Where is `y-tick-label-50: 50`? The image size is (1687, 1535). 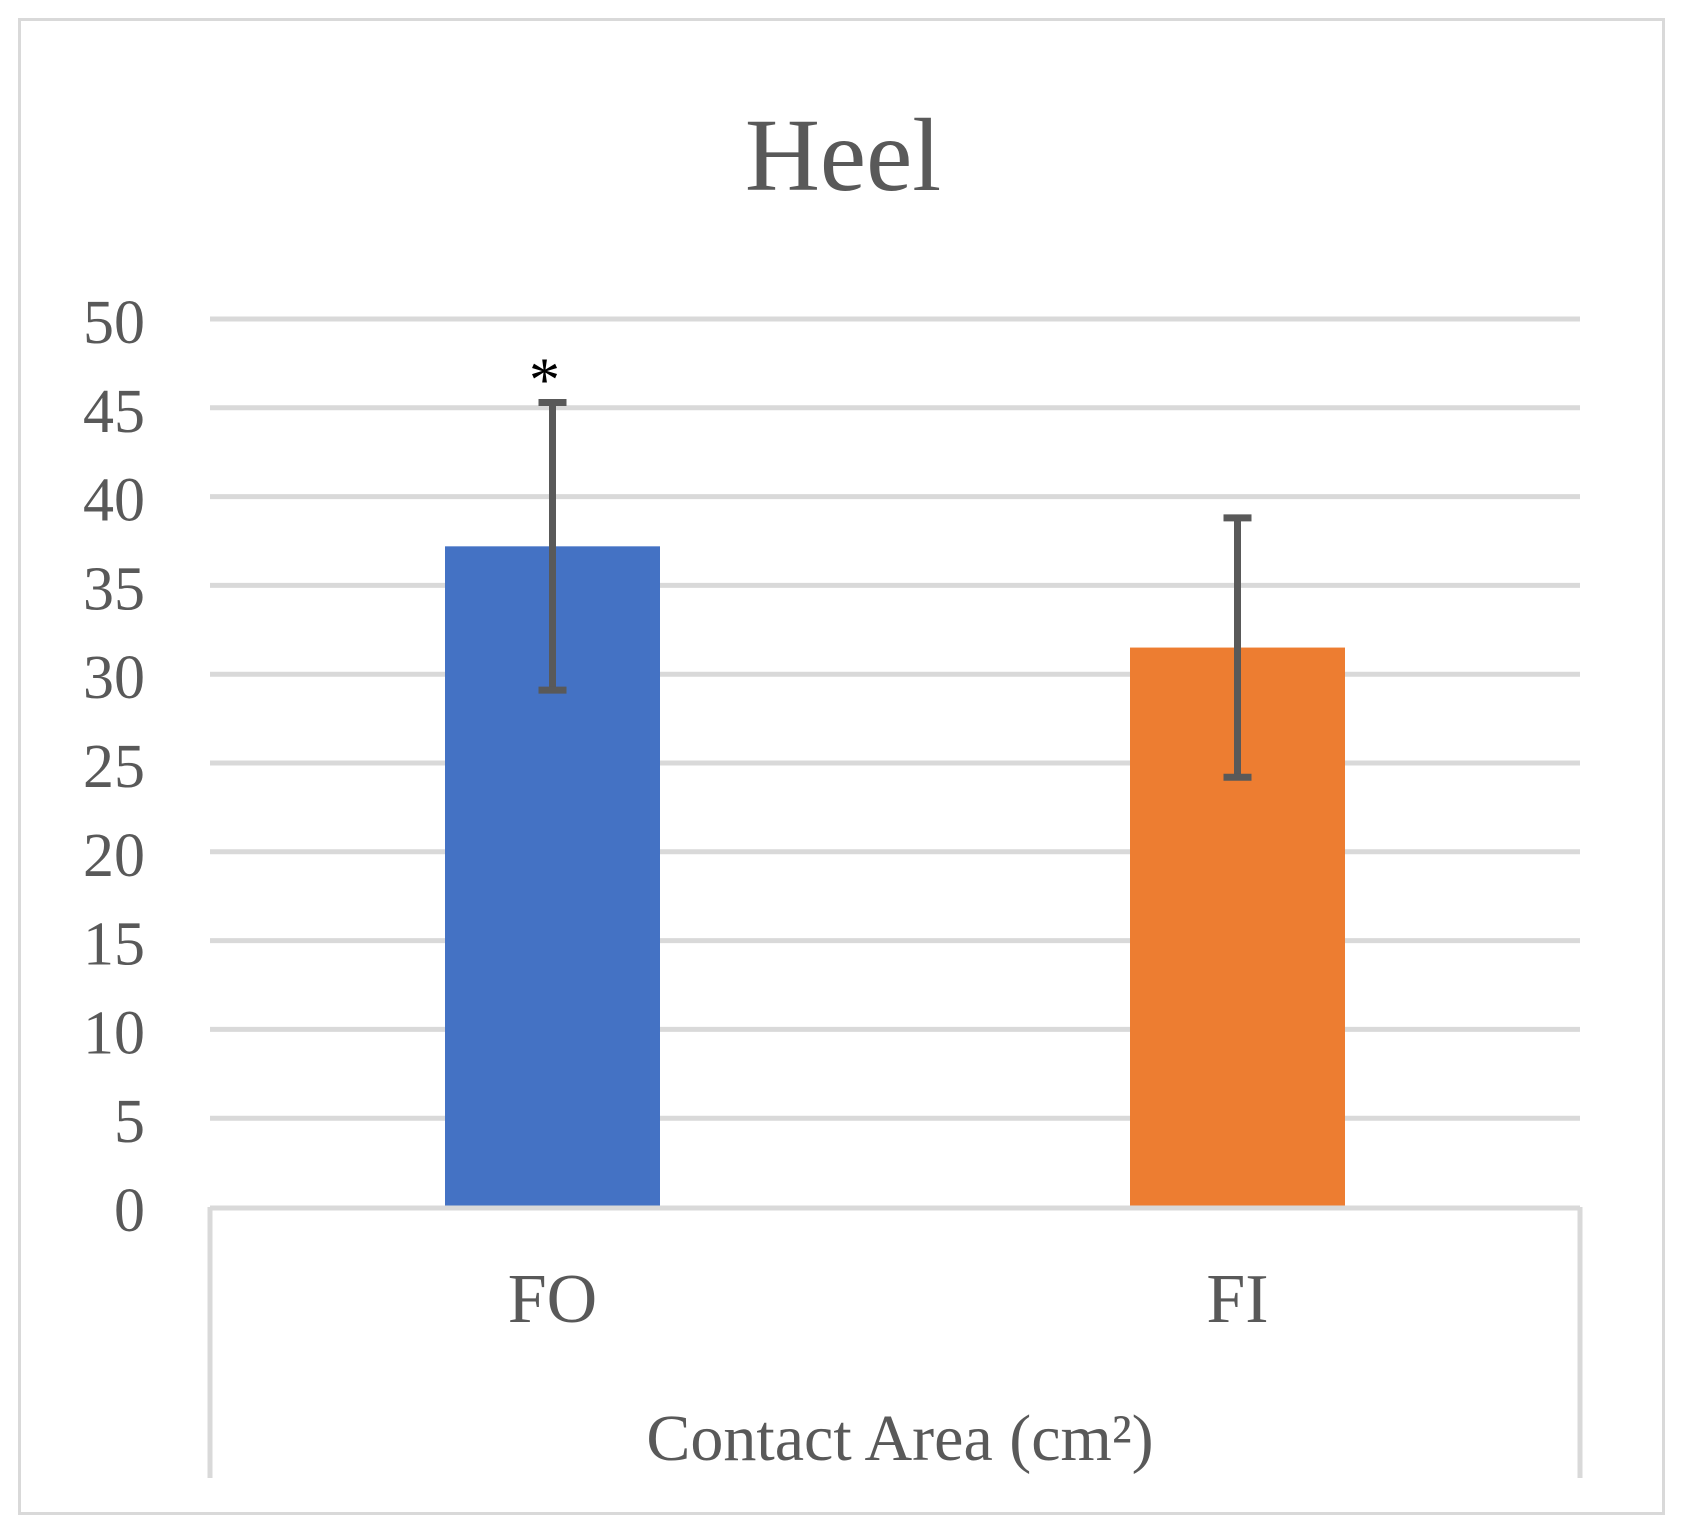
y-tick-label-50: 50 is located at coordinates (114, 323).